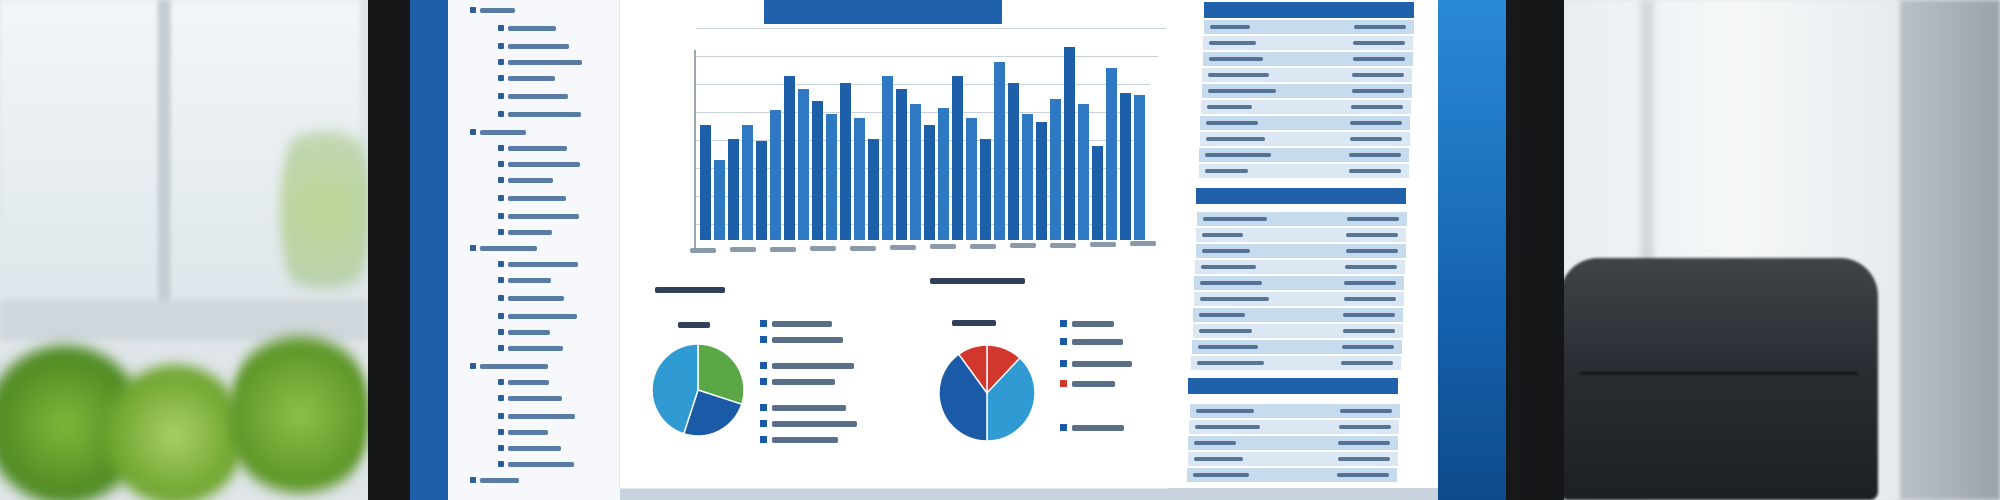 The image size is (2000, 500). What do you see at coordinates (1719, 379) in the screenshot?
I see `office-chair` at bounding box center [1719, 379].